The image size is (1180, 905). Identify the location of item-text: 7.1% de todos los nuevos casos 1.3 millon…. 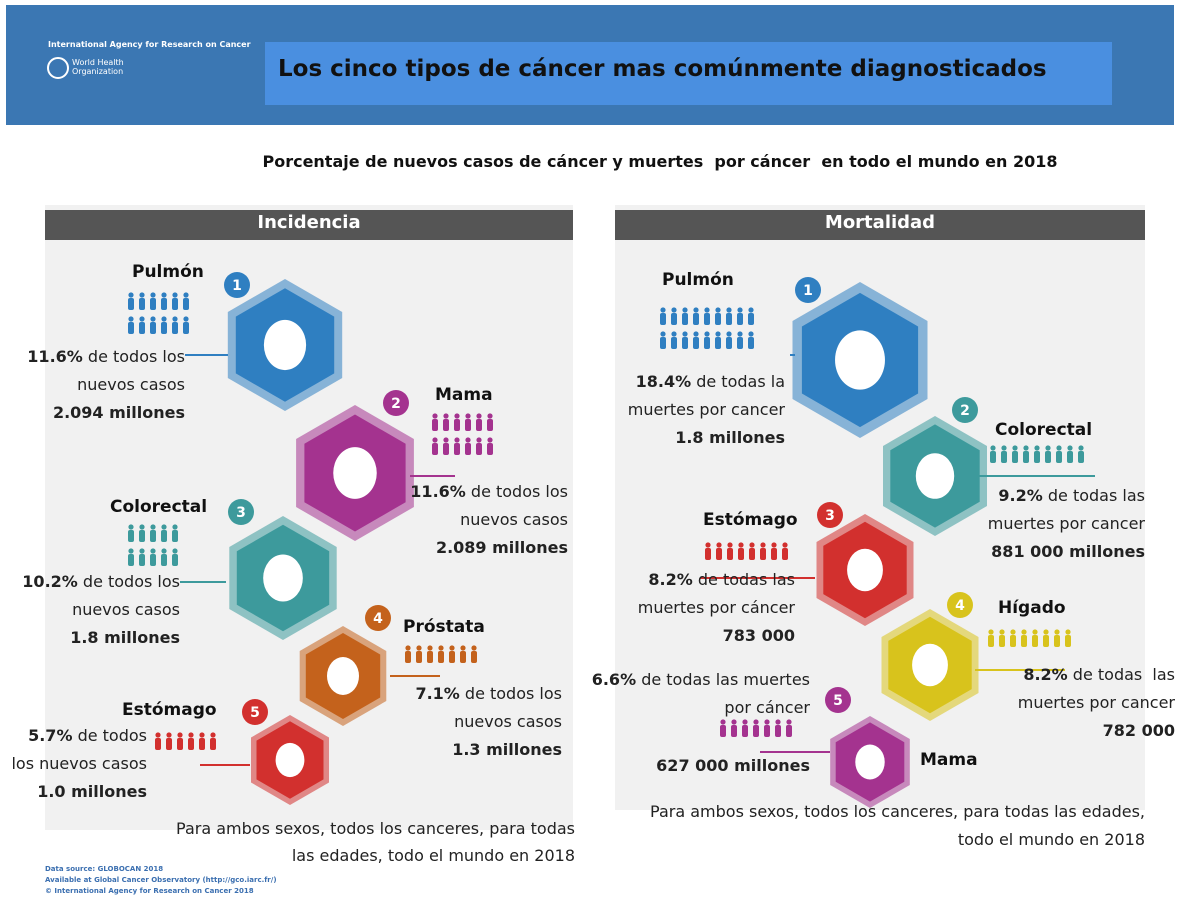
(472, 722).